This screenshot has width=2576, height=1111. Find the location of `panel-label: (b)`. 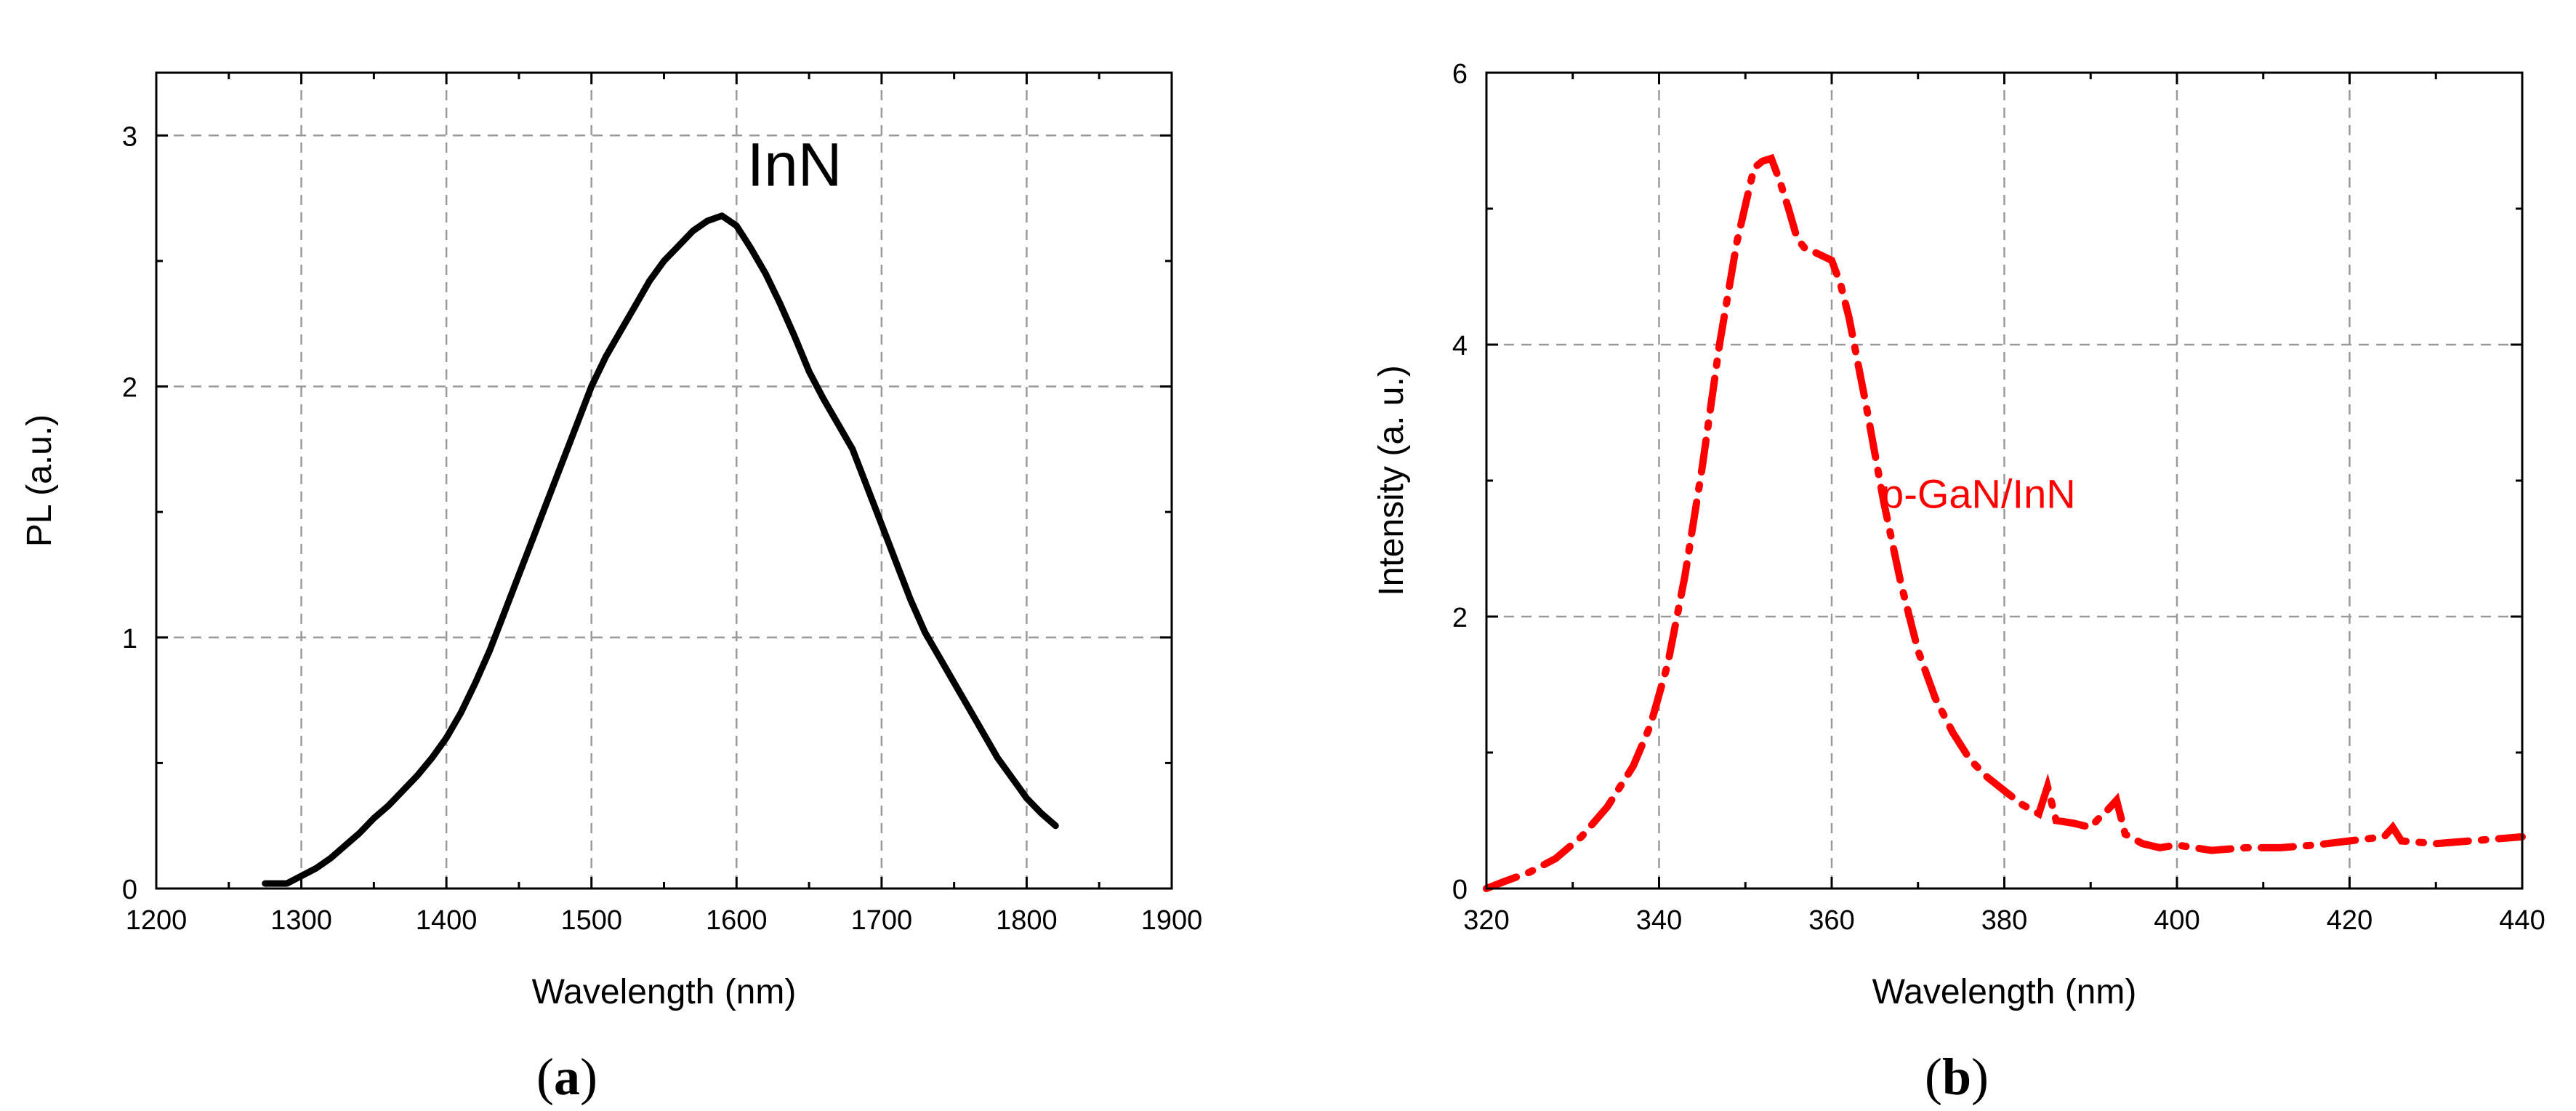

panel-label: (b) is located at coordinates (1957, 1077).